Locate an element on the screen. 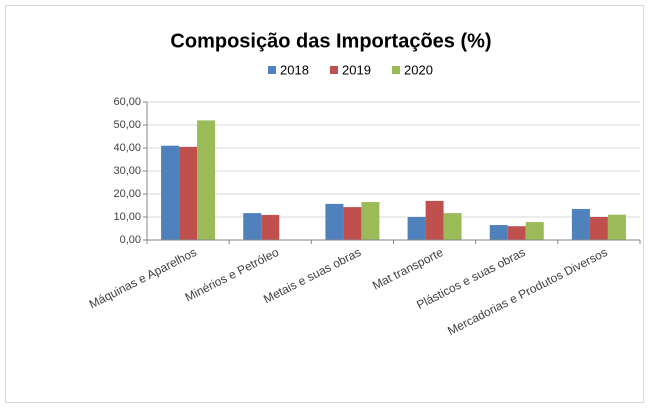  legend-label: 2020 is located at coordinates (418, 69).